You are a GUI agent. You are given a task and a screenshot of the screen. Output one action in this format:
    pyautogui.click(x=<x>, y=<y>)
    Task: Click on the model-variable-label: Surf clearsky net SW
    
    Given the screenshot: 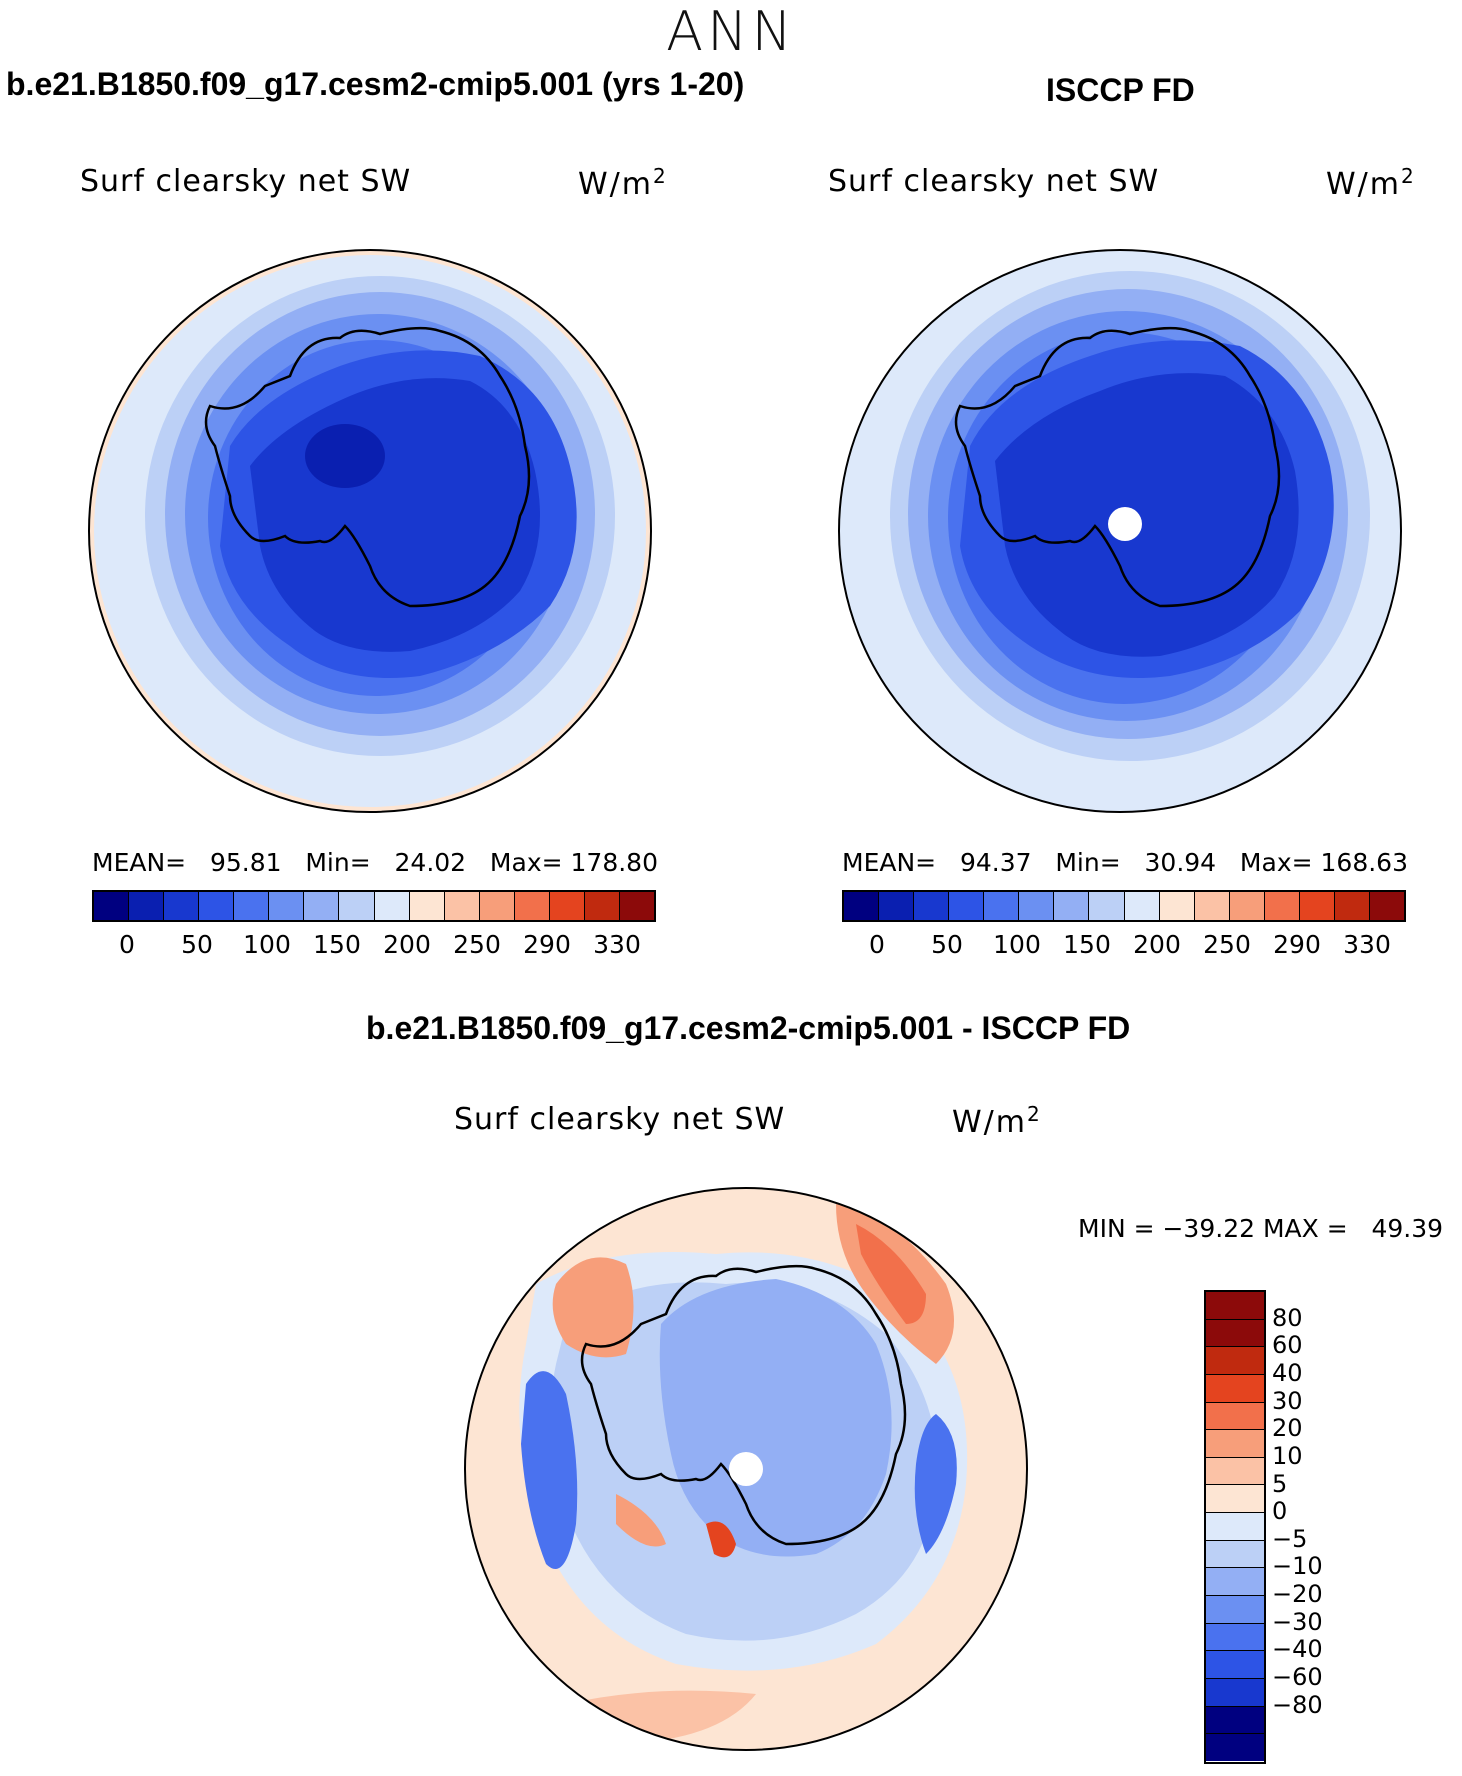 What is the action you would take?
    pyautogui.click(x=246, y=181)
    